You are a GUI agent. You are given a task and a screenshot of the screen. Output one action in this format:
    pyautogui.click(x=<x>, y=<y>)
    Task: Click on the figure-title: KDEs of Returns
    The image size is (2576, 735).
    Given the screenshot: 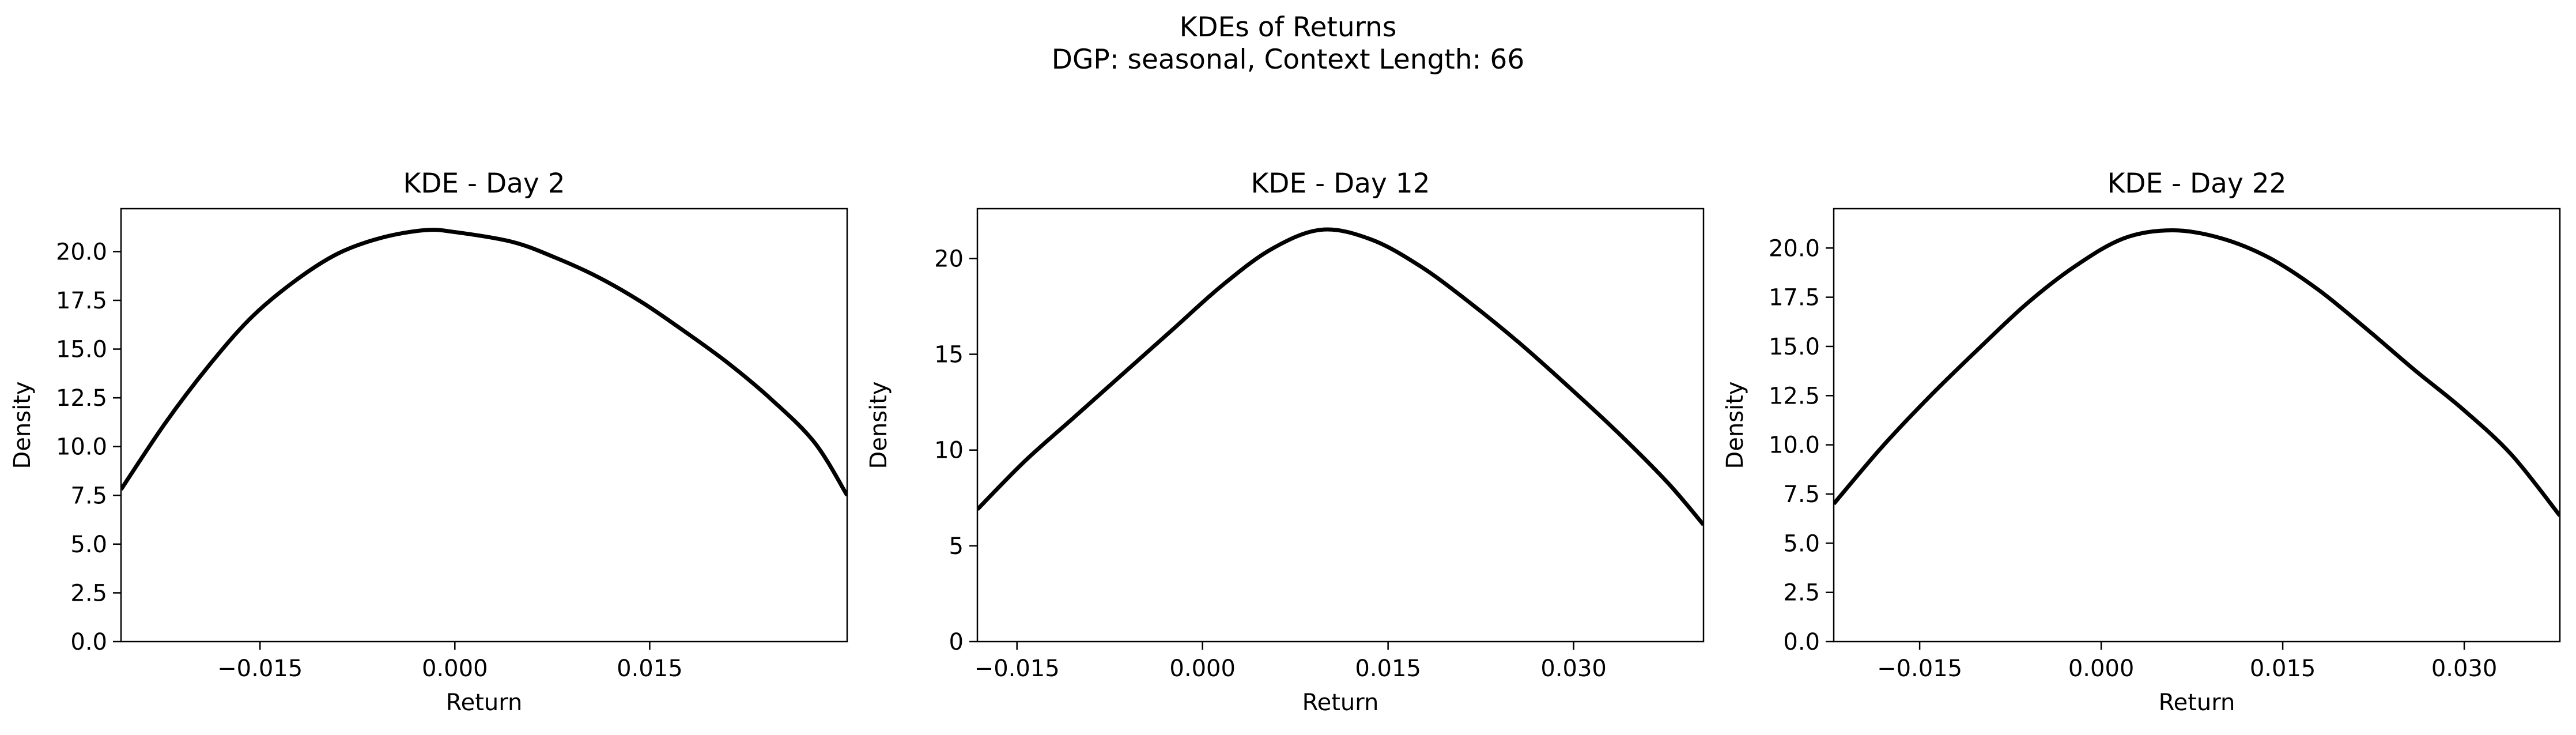 What is the action you would take?
    pyautogui.click(x=1288, y=27)
    